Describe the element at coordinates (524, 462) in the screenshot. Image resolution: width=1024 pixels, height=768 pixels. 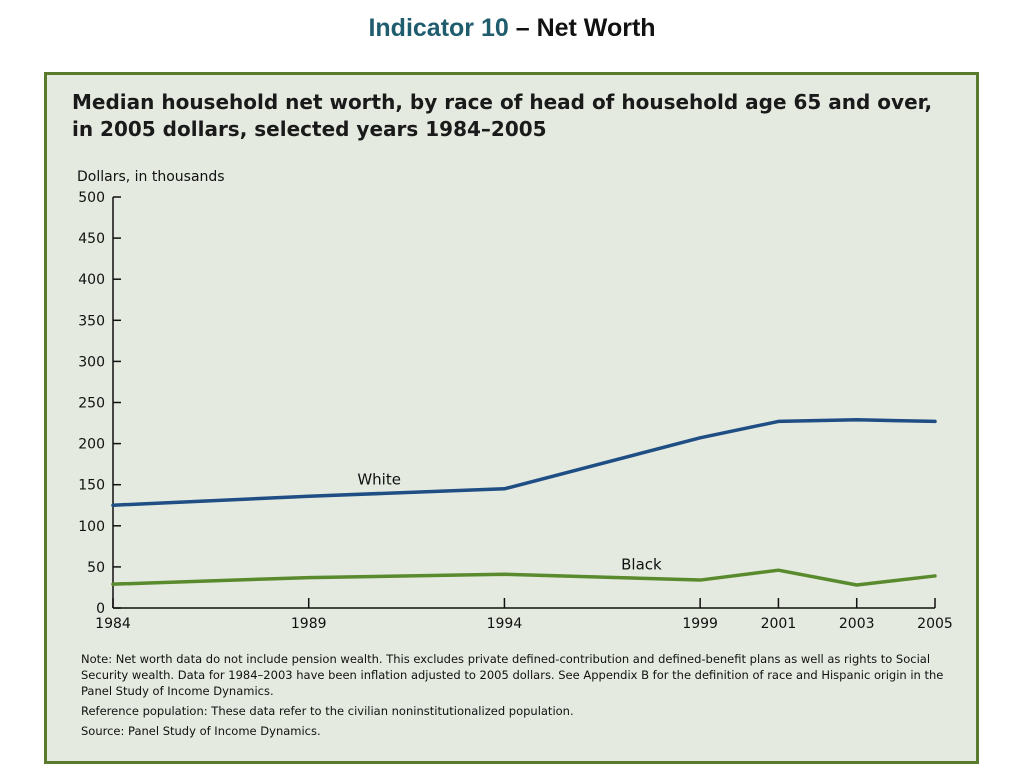
I see `series-line-white` at that location.